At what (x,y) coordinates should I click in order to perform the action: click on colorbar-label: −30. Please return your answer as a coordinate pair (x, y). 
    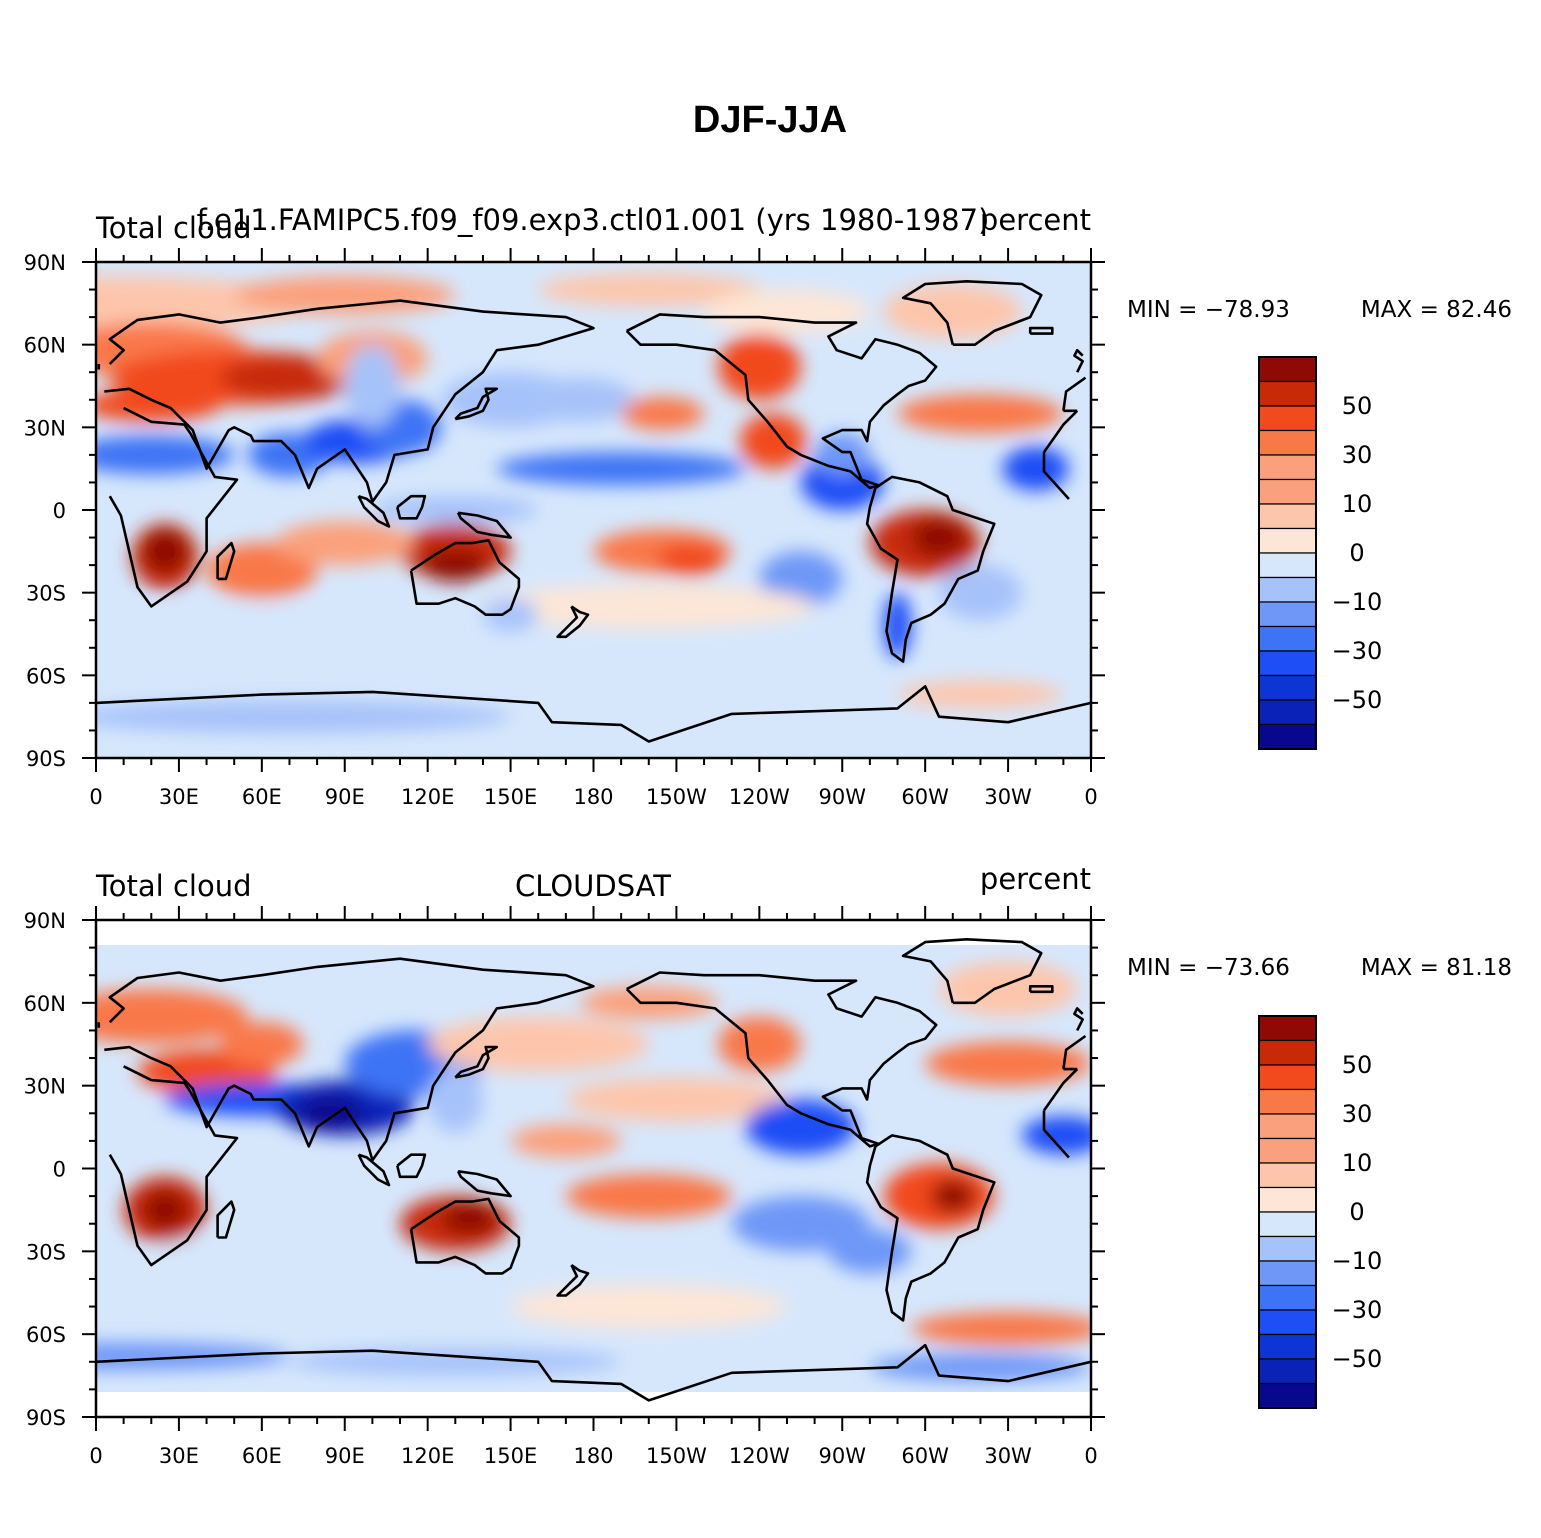
    Looking at the image, I should click on (1357, 1310).